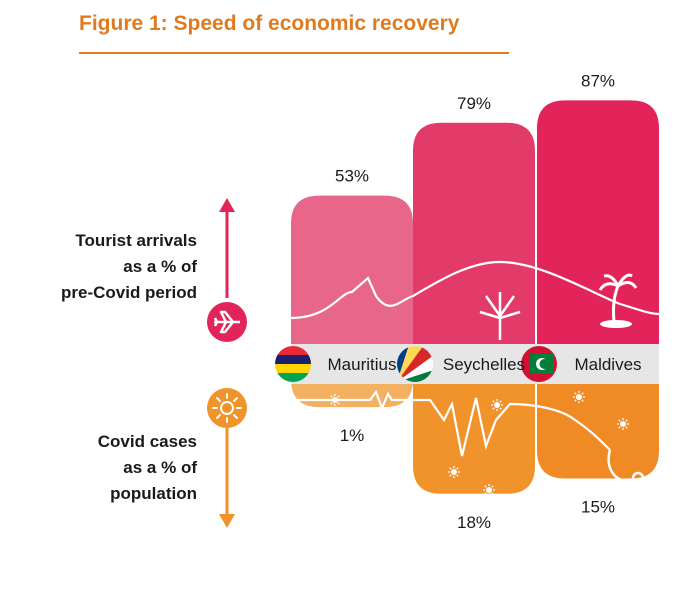 The image size is (674, 603). What do you see at coordinates (539, 364) in the screenshot?
I see `maldives-flag-icon` at bounding box center [539, 364].